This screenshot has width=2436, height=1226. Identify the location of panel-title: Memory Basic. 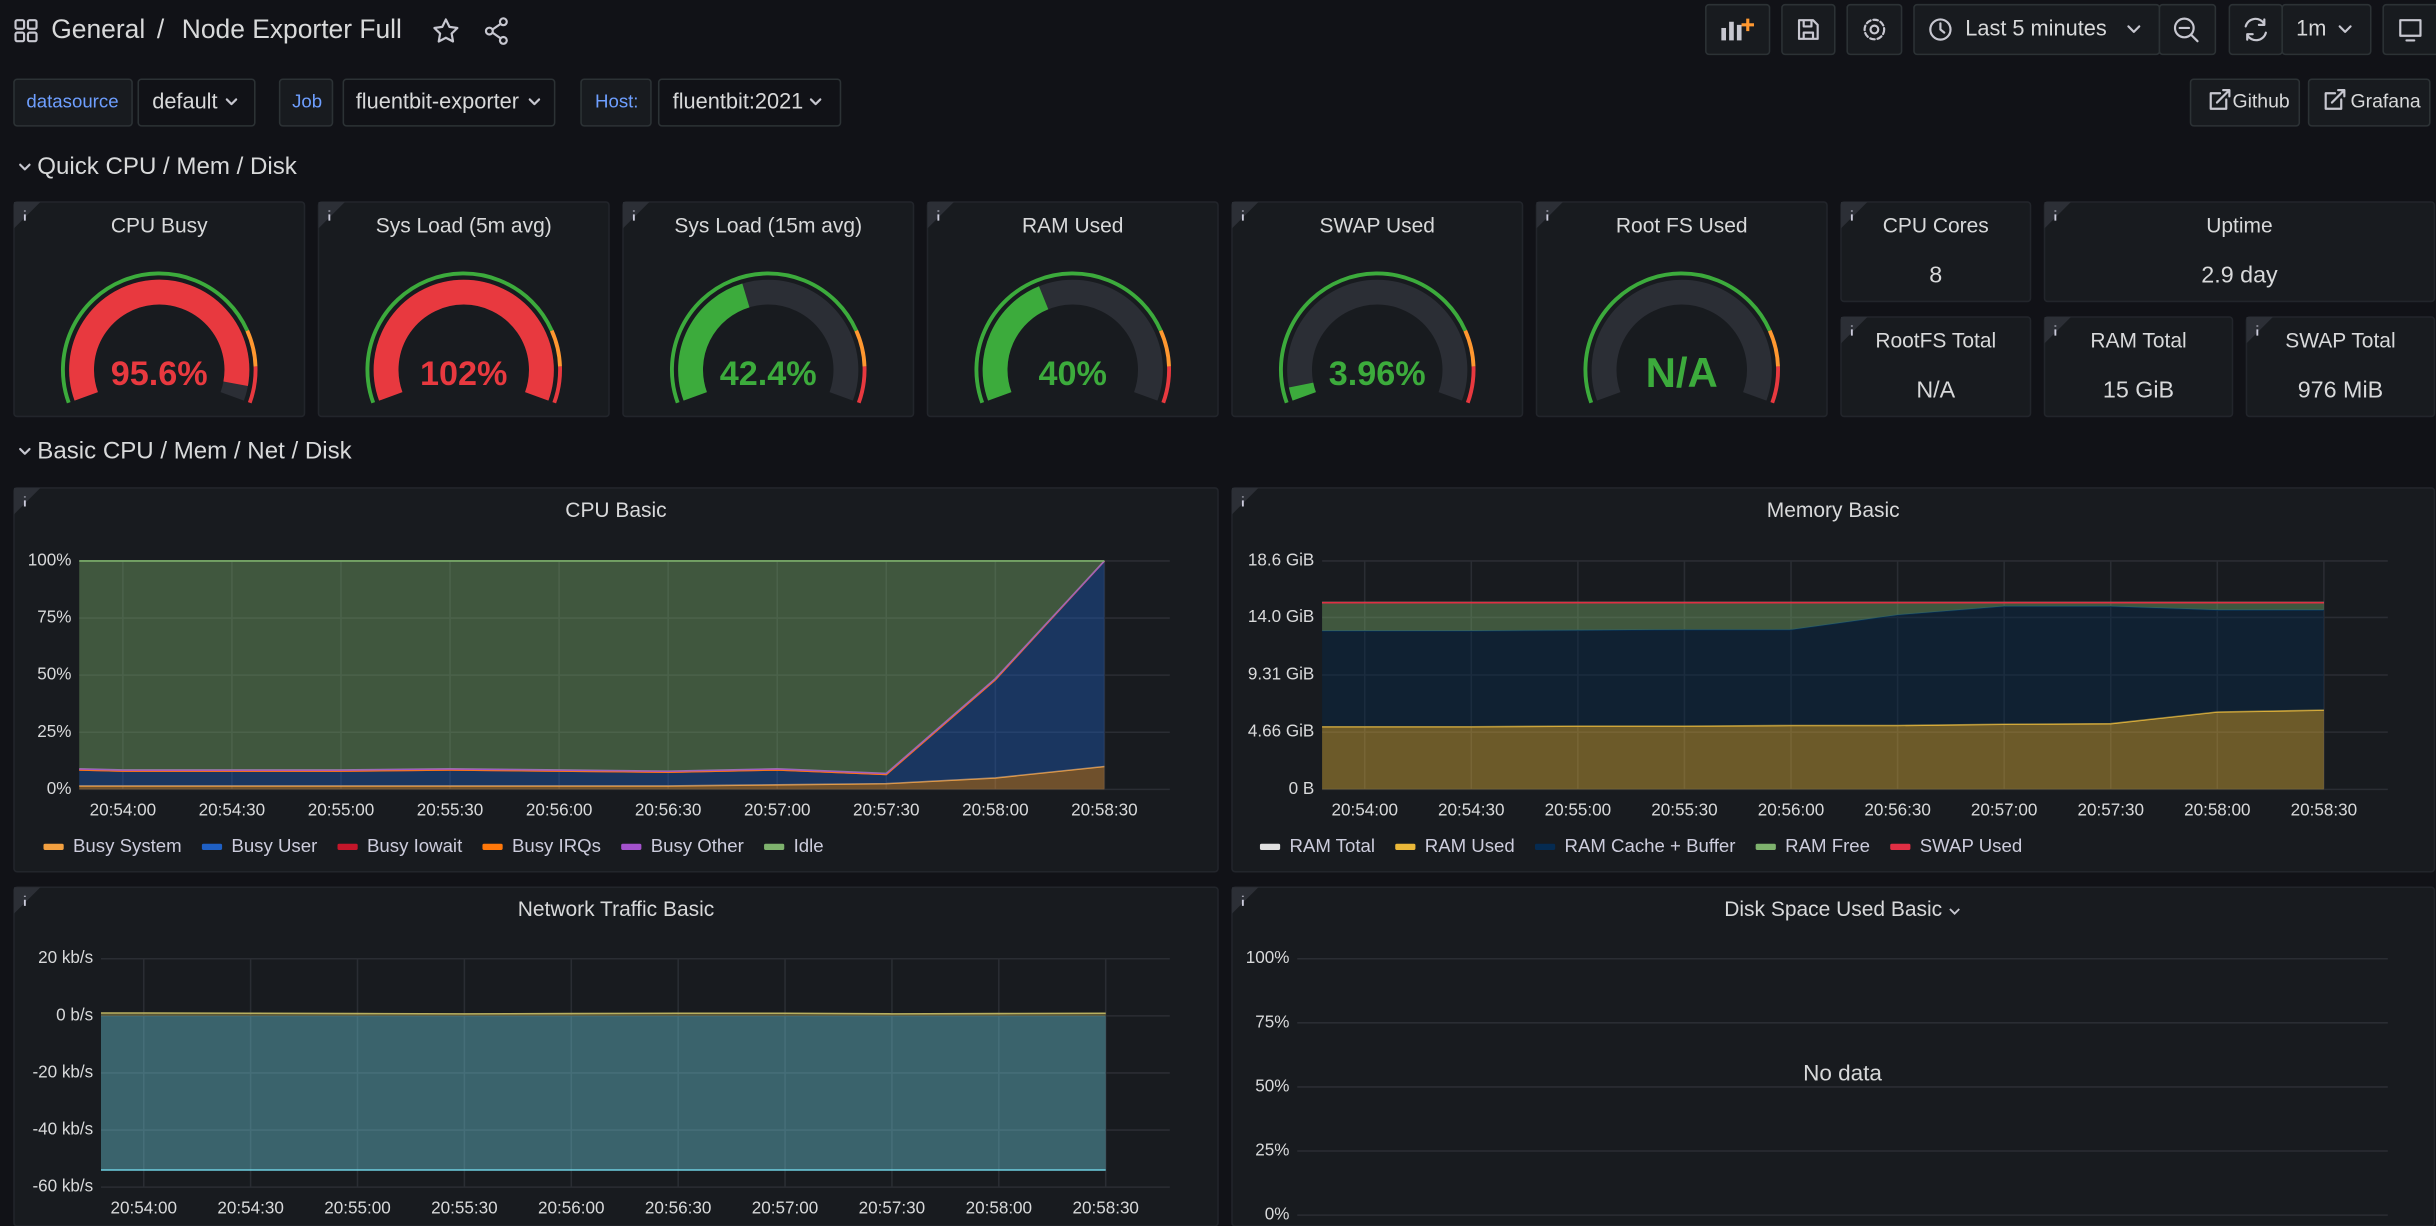
(1833, 510).